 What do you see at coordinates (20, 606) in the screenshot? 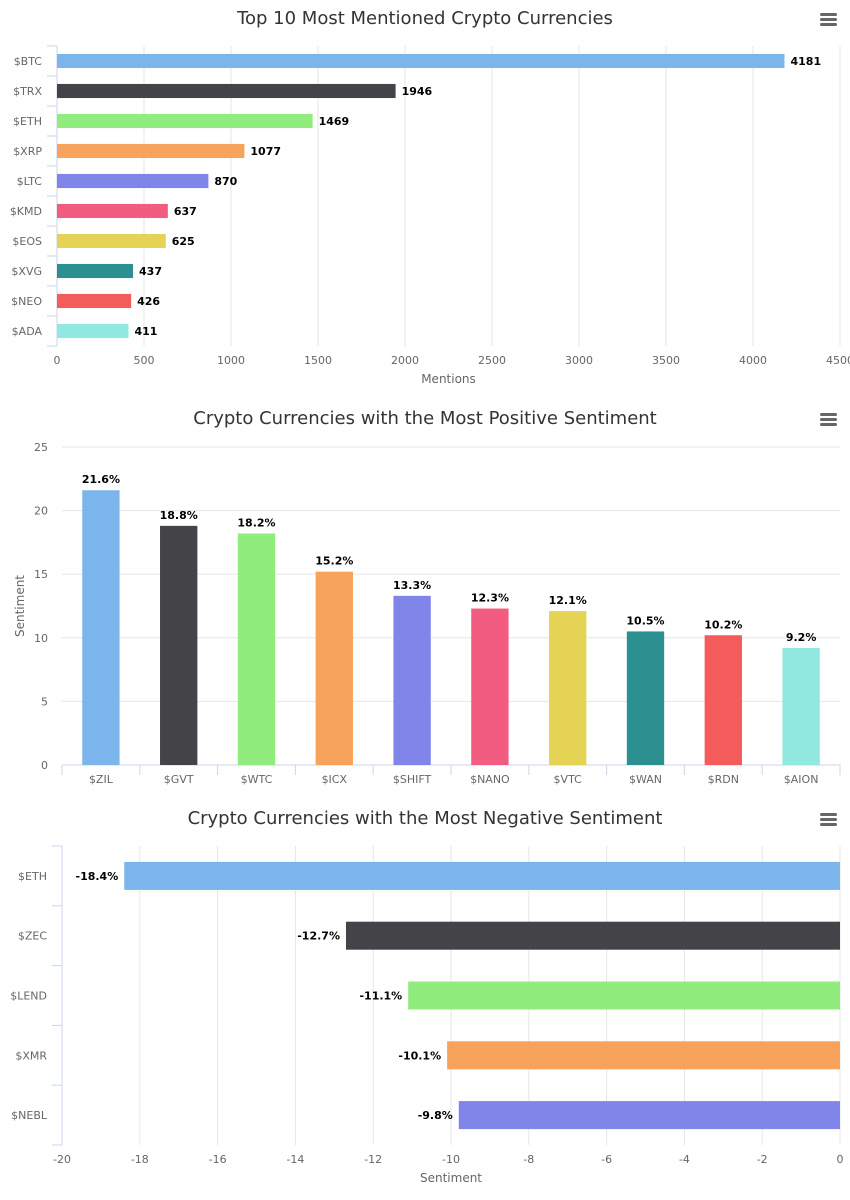
I see `y-axis-title: Sentiment` at bounding box center [20, 606].